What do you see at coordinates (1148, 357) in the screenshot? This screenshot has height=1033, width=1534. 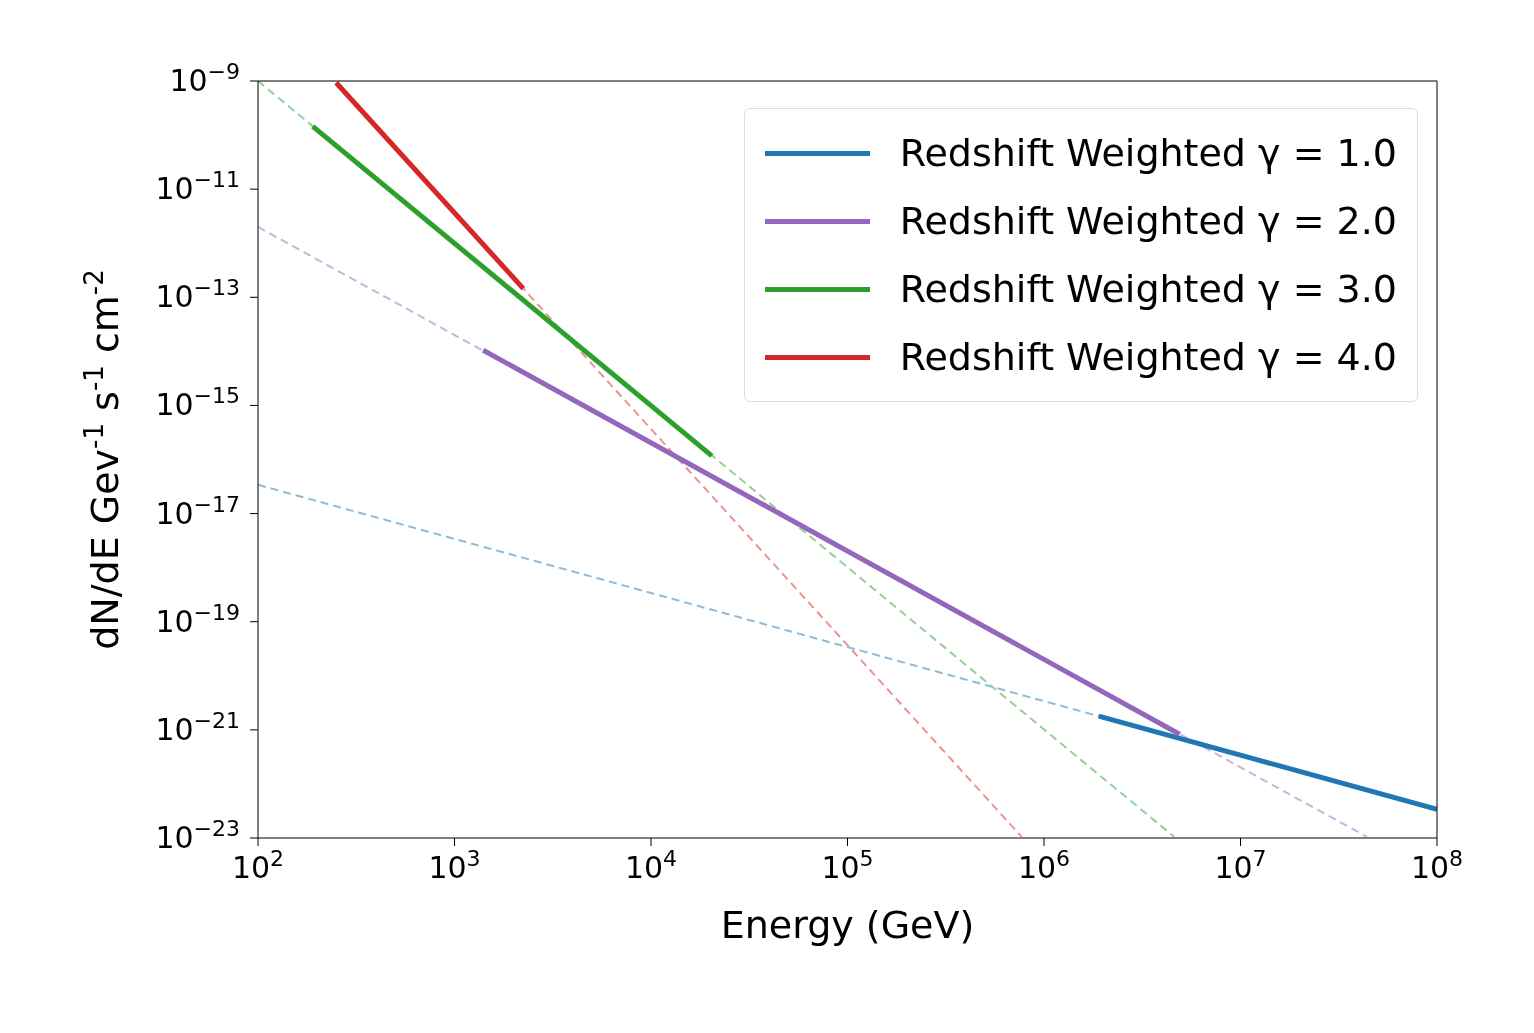 I see `legend-label: Redshift Weighted γ = 4.0` at bounding box center [1148, 357].